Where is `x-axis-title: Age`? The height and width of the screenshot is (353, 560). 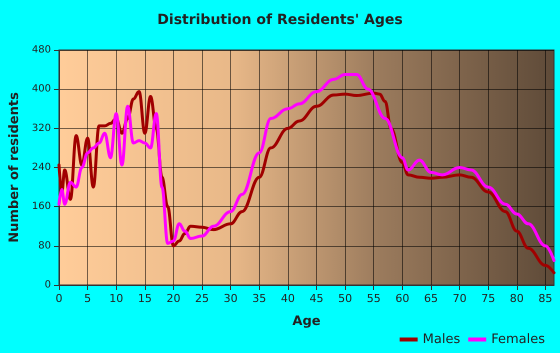
x-axis-title: Age is located at coordinates (306, 321).